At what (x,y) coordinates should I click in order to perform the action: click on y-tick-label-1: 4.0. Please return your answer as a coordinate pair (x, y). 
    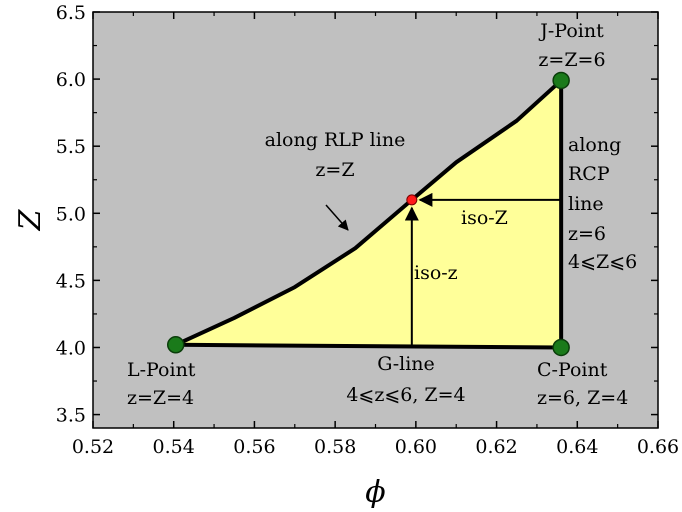
    Looking at the image, I should click on (71, 348).